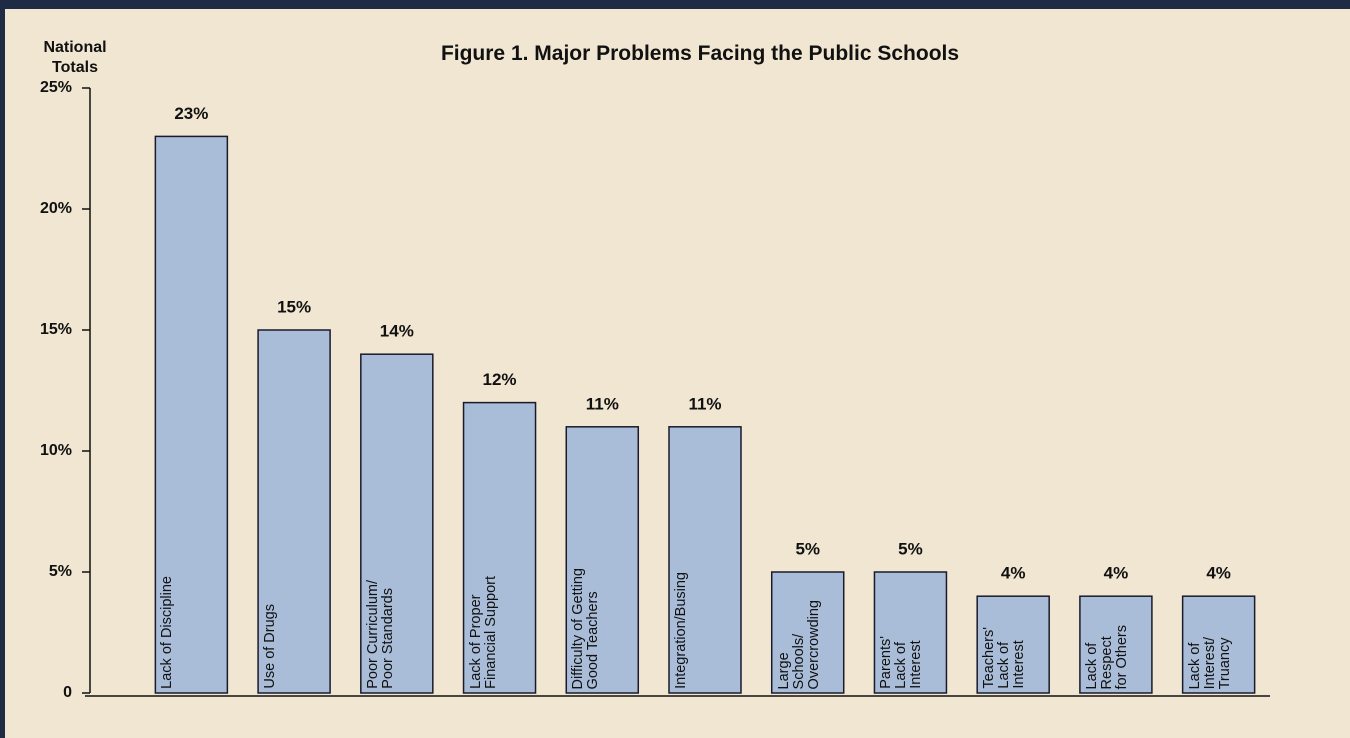  I want to click on value-label: 23%, so click(191, 113).